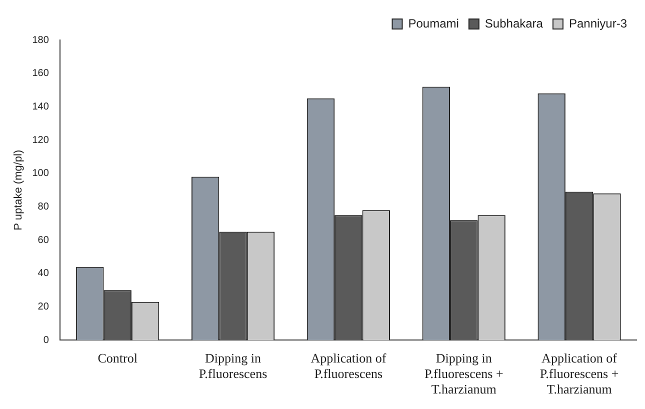 The height and width of the screenshot is (409, 645). What do you see at coordinates (433, 23) in the screenshot?
I see `legend-label: Poumami` at bounding box center [433, 23].